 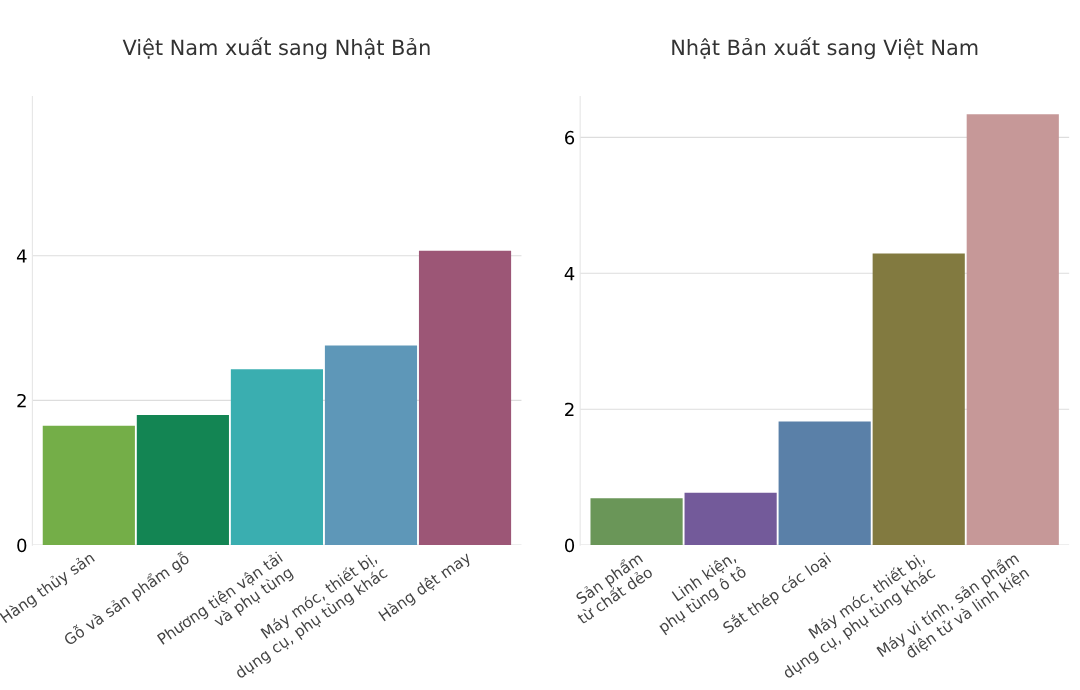 What do you see at coordinates (825, 48) in the screenshot?
I see `chart-title: Nhật Bản xuất sang Việt Nam` at bounding box center [825, 48].